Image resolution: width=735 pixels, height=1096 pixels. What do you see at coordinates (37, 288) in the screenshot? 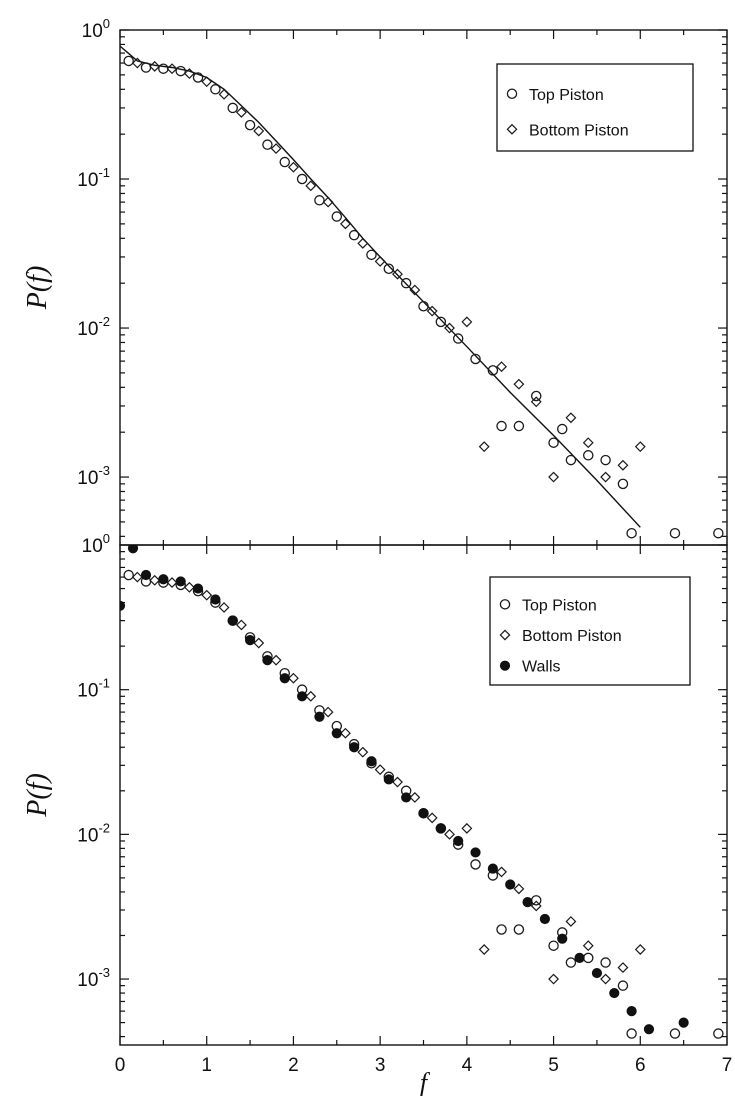
I see `y-axis-label: P(f)` at bounding box center [37, 288].